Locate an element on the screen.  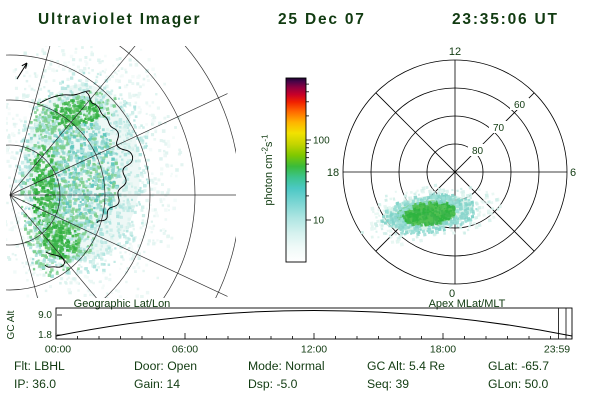
status-mode: Mode: Normal is located at coordinates (286, 366).